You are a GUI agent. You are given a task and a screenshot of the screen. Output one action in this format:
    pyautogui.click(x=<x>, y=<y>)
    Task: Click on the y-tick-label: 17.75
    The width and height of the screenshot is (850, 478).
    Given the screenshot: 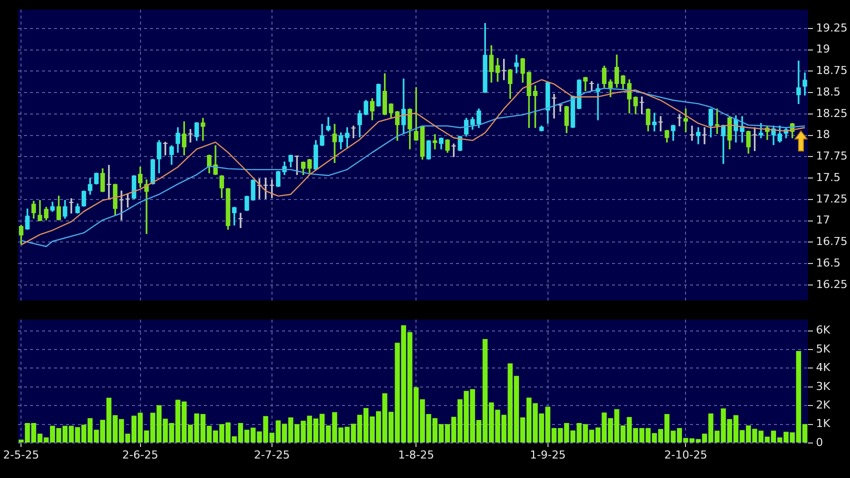 What is the action you would take?
    pyautogui.click(x=832, y=156)
    